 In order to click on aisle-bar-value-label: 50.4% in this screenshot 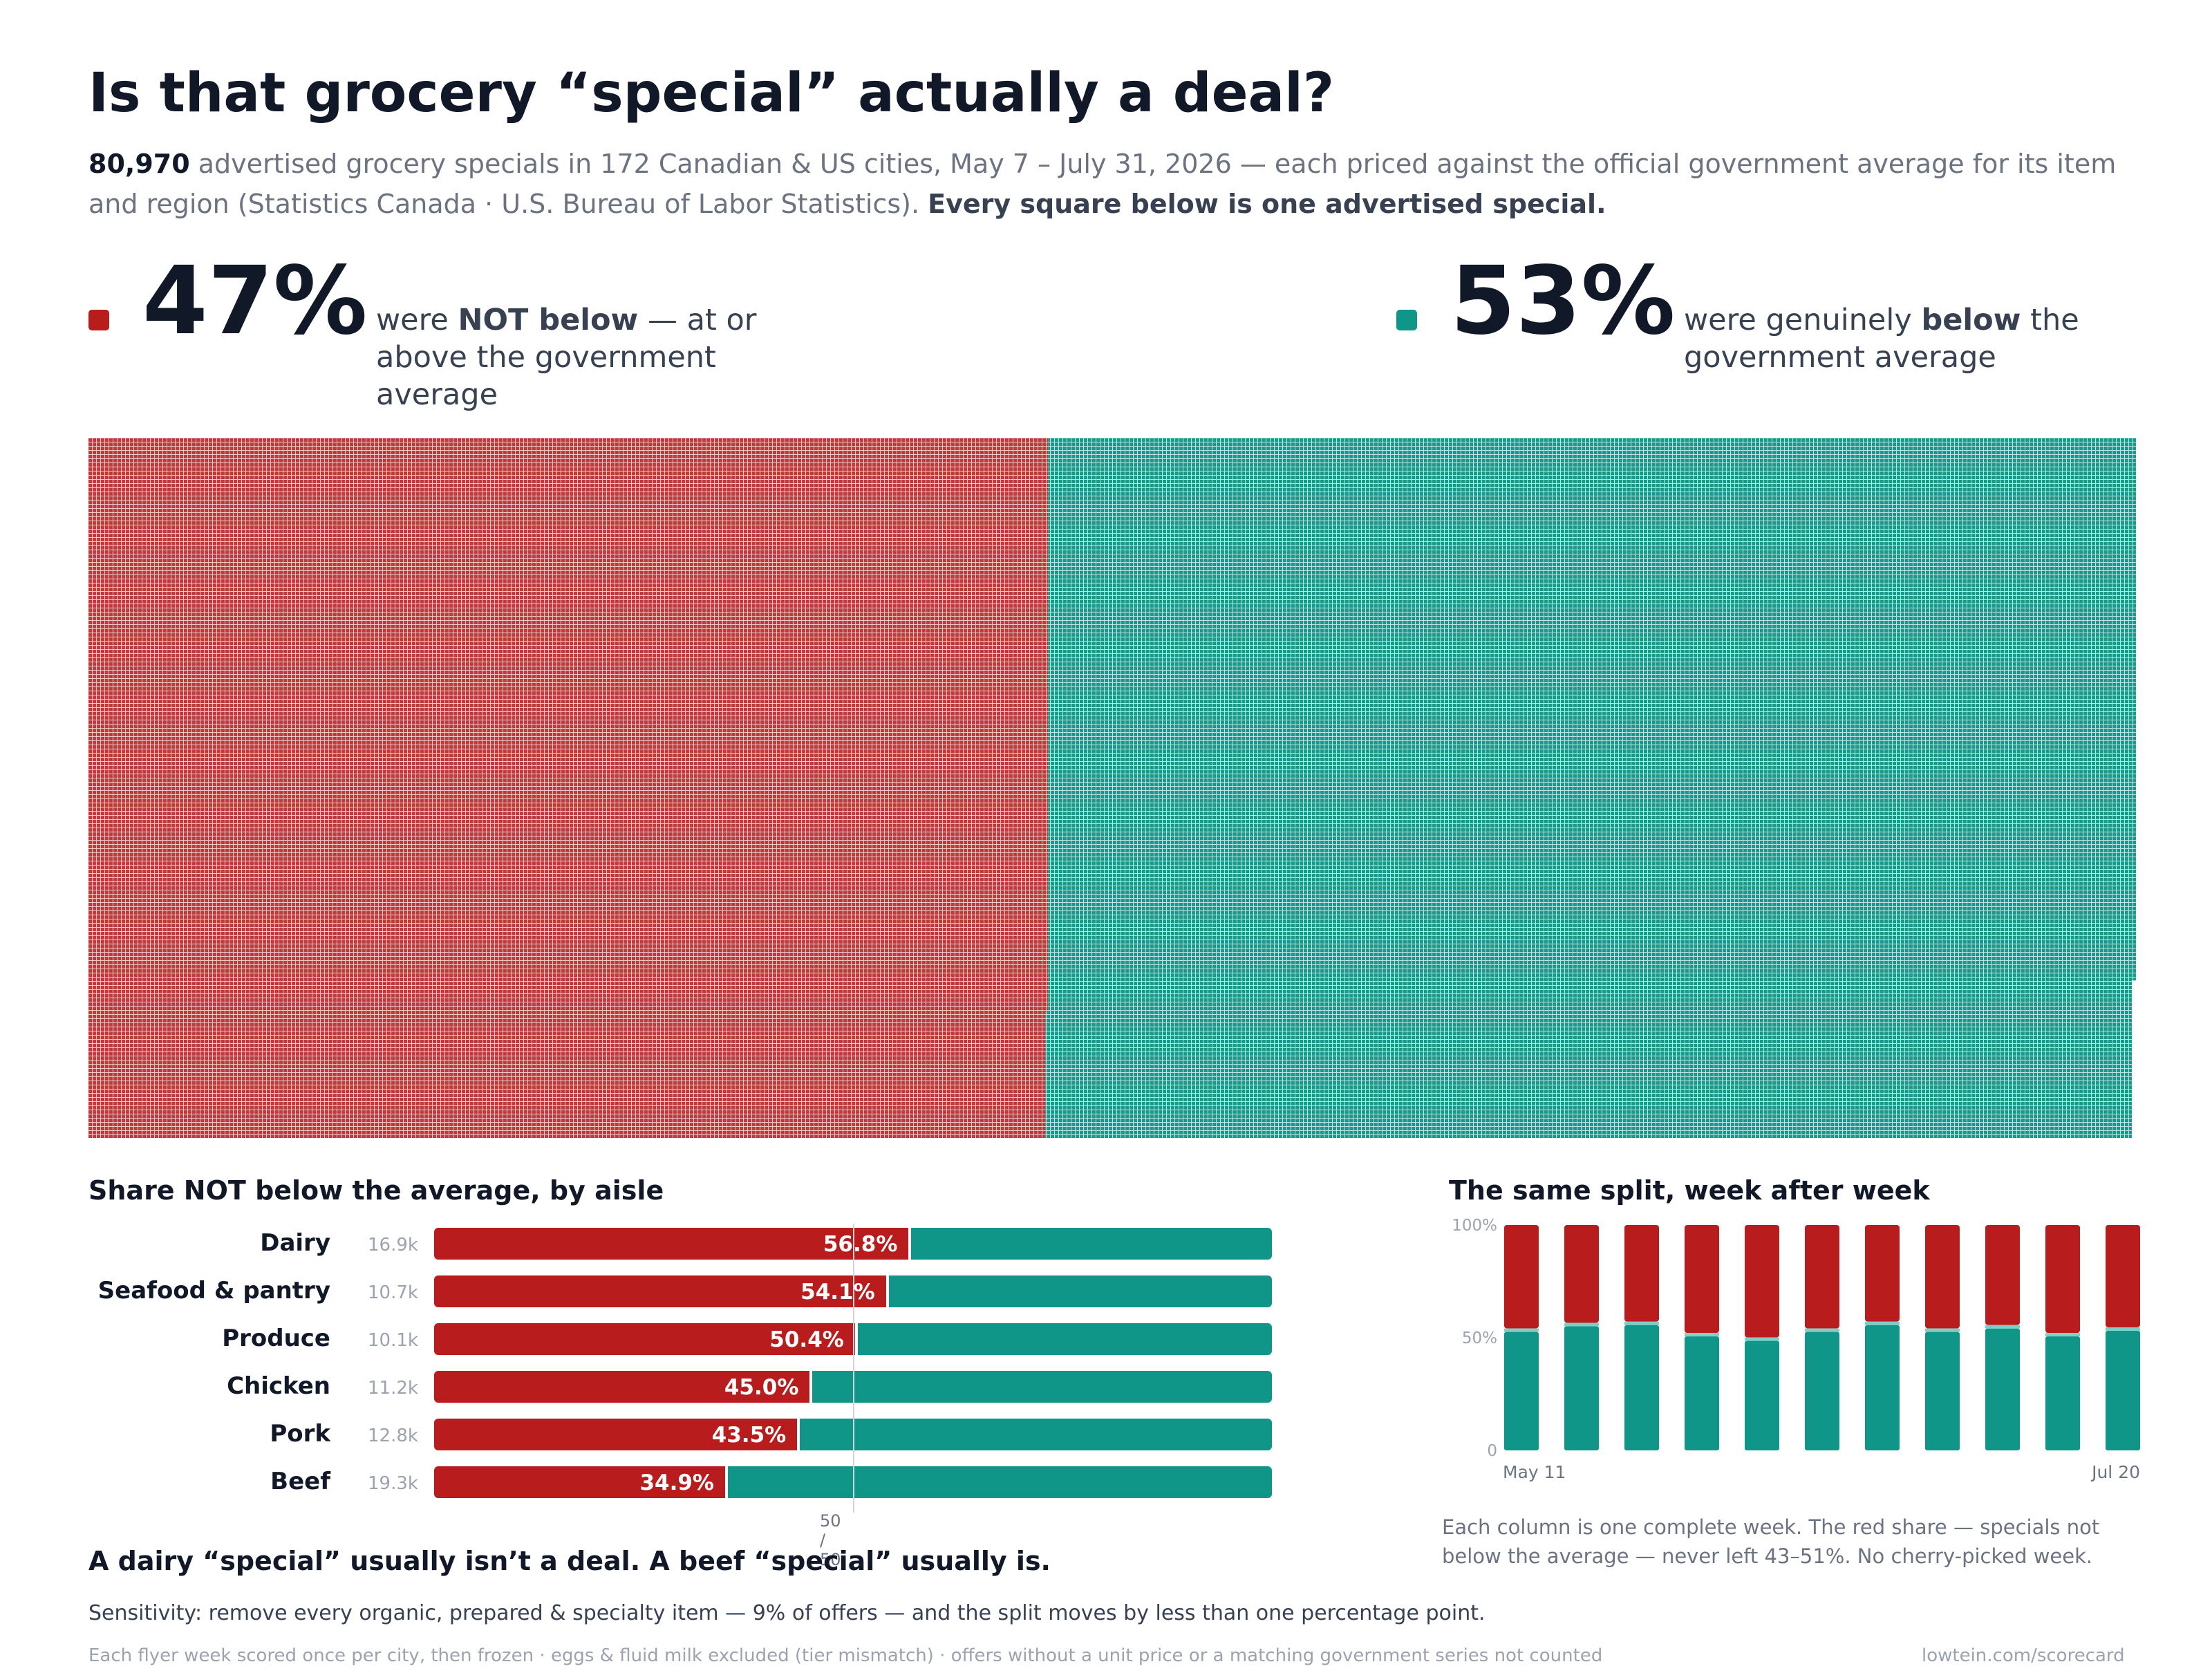, I will do `click(807, 1340)`.